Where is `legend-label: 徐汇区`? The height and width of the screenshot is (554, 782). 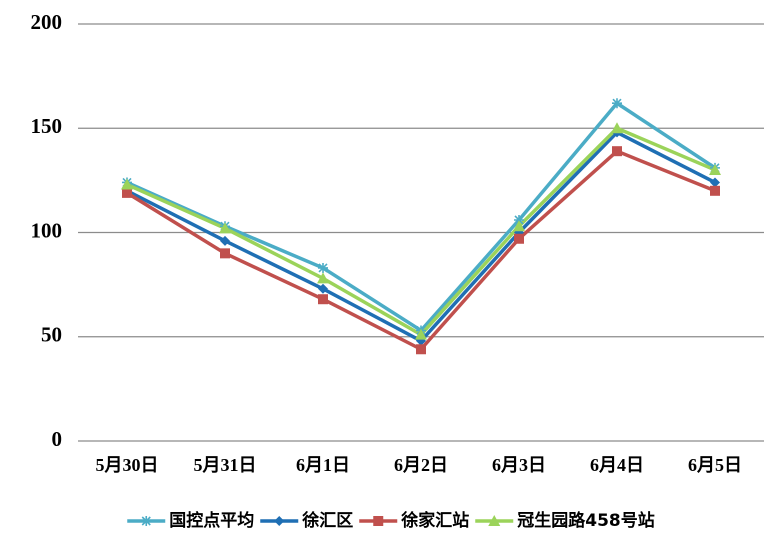
legend-label: 徐汇区 is located at coordinates (327, 520).